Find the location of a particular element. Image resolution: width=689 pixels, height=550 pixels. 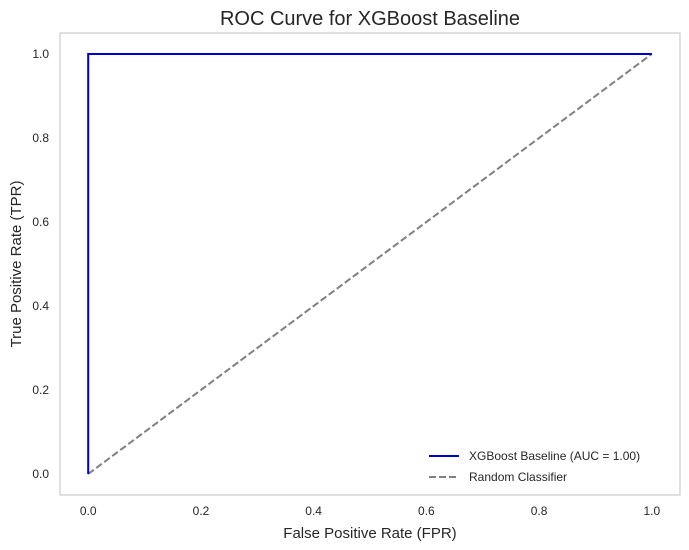

x-tick-label: 0.0 is located at coordinates (88, 511).